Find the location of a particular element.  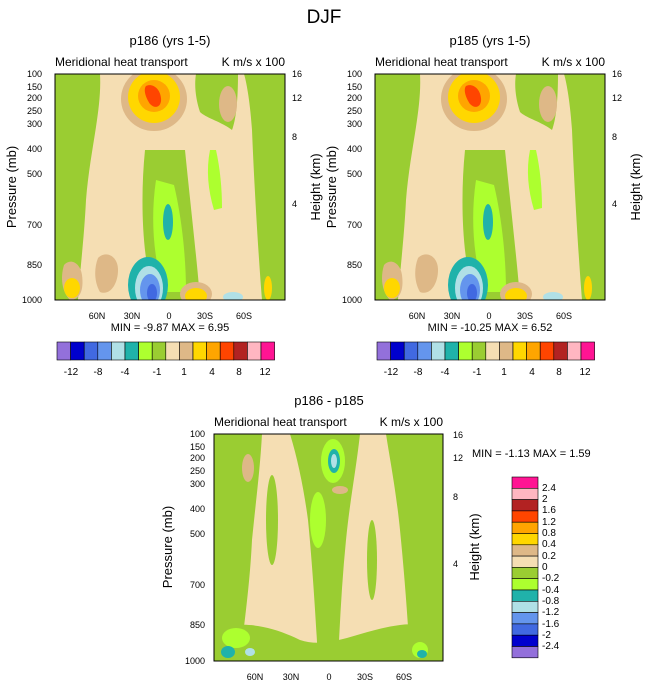

panel-title: p186 (yrs 1-5) is located at coordinates (170, 40).